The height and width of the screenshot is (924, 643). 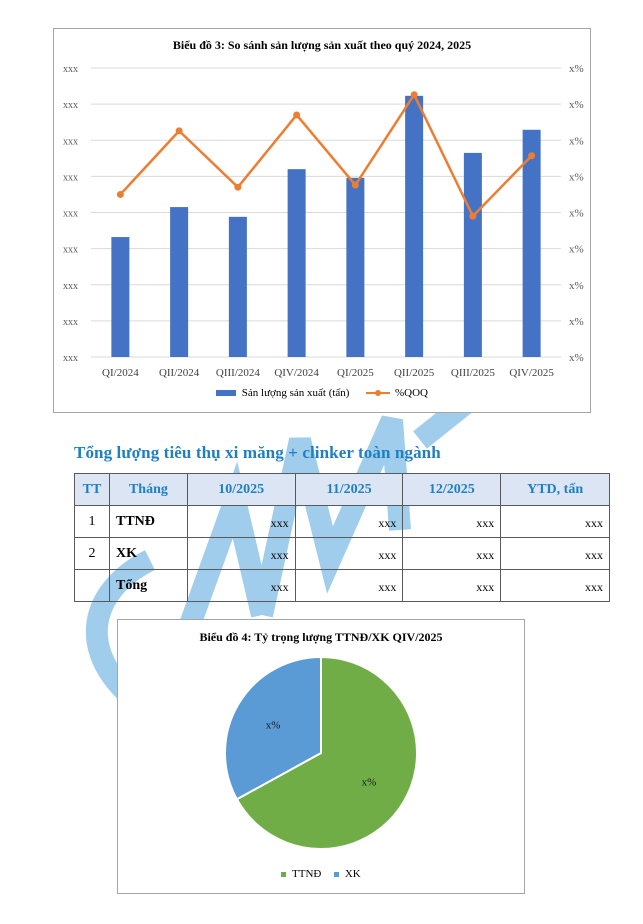 What do you see at coordinates (148, 553) in the screenshot?
I see `row-name: XK` at bounding box center [148, 553].